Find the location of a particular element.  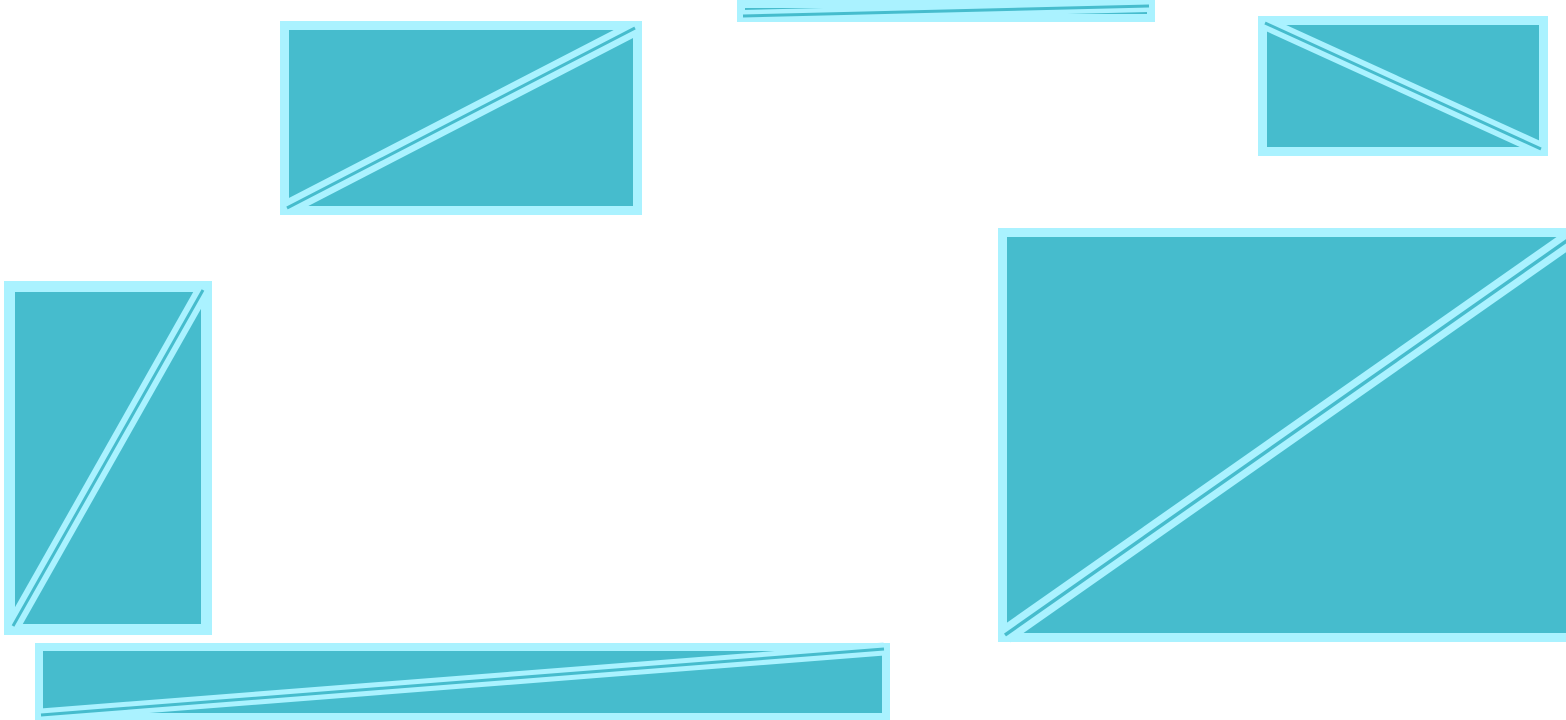

box-upper-left is located at coordinates (461, 118).